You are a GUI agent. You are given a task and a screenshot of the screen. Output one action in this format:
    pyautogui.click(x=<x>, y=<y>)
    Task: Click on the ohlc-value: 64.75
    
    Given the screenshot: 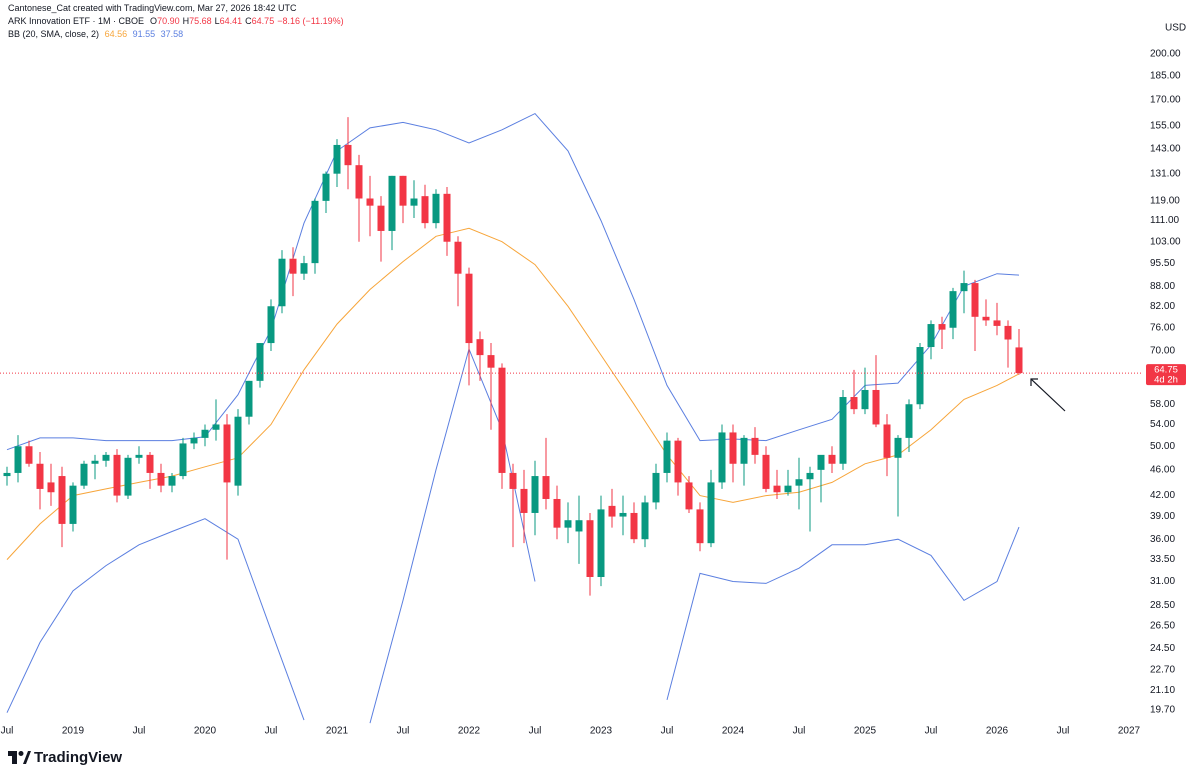 What is the action you would take?
    pyautogui.click(x=263, y=21)
    